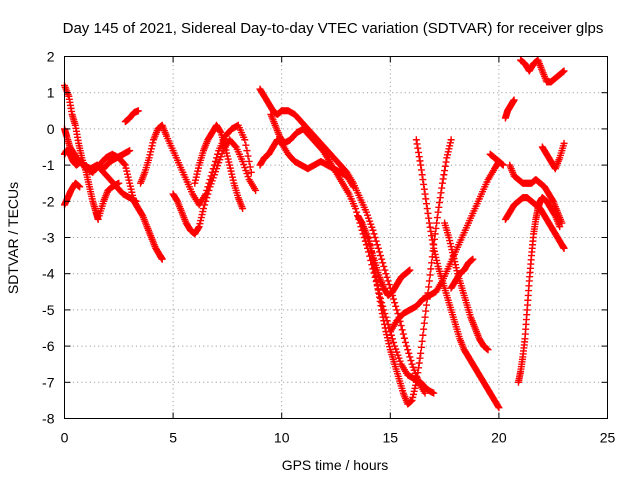 The height and width of the screenshot is (480, 640). Describe the element at coordinates (608, 438) in the screenshot. I see `x-tick-label: 25` at that location.